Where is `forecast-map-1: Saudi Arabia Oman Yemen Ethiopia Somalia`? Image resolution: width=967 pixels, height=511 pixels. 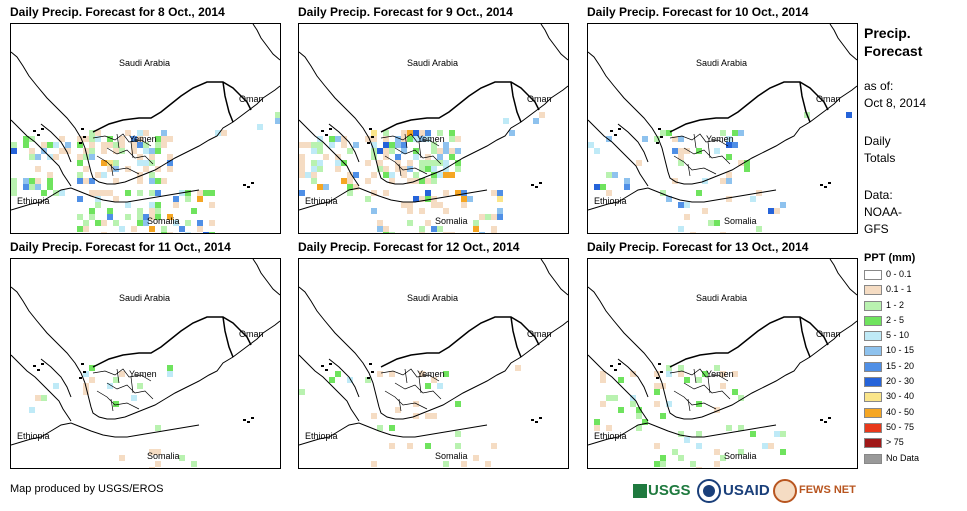
forecast-map-1: Saudi Arabia Oman Yemen Ethiopia Somalia is located at coordinates (145, 128).